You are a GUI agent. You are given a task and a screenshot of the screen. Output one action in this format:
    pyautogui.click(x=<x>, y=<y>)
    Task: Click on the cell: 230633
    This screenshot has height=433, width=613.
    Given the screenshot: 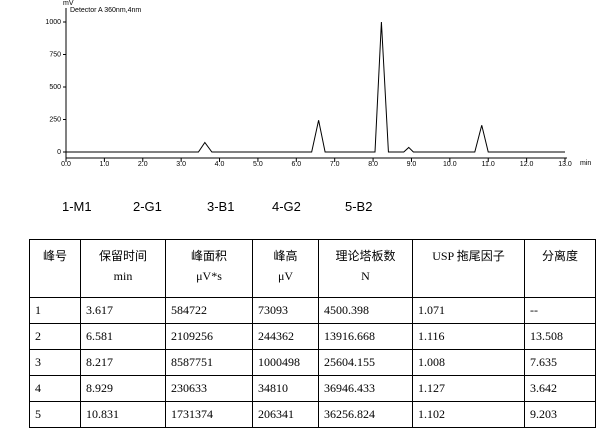 What is the action you would take?
    pyautogui.click(x=209, y=388)
    